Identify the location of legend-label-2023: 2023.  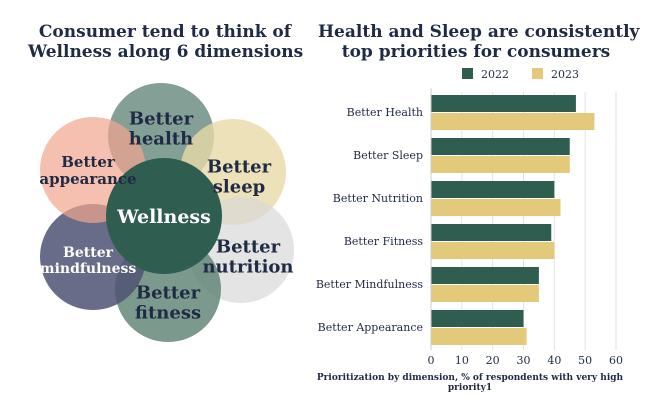
(565, 74).